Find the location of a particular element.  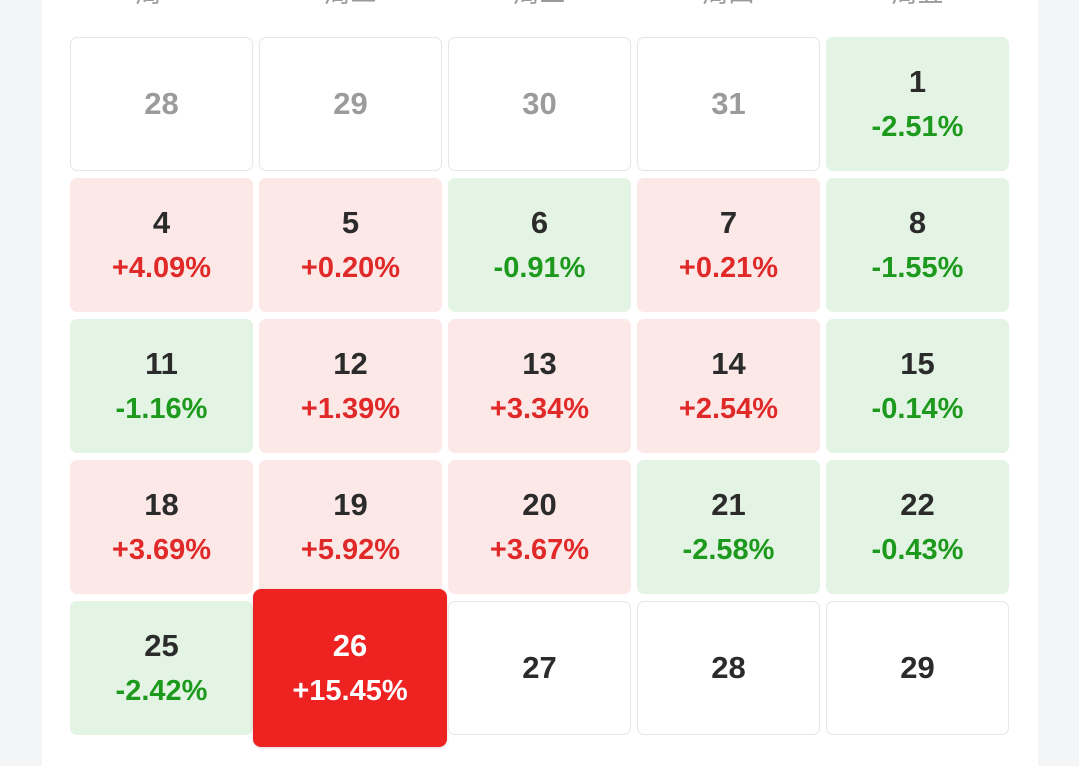

weekday-mon: 周一 is located at coordinates (161, 4).